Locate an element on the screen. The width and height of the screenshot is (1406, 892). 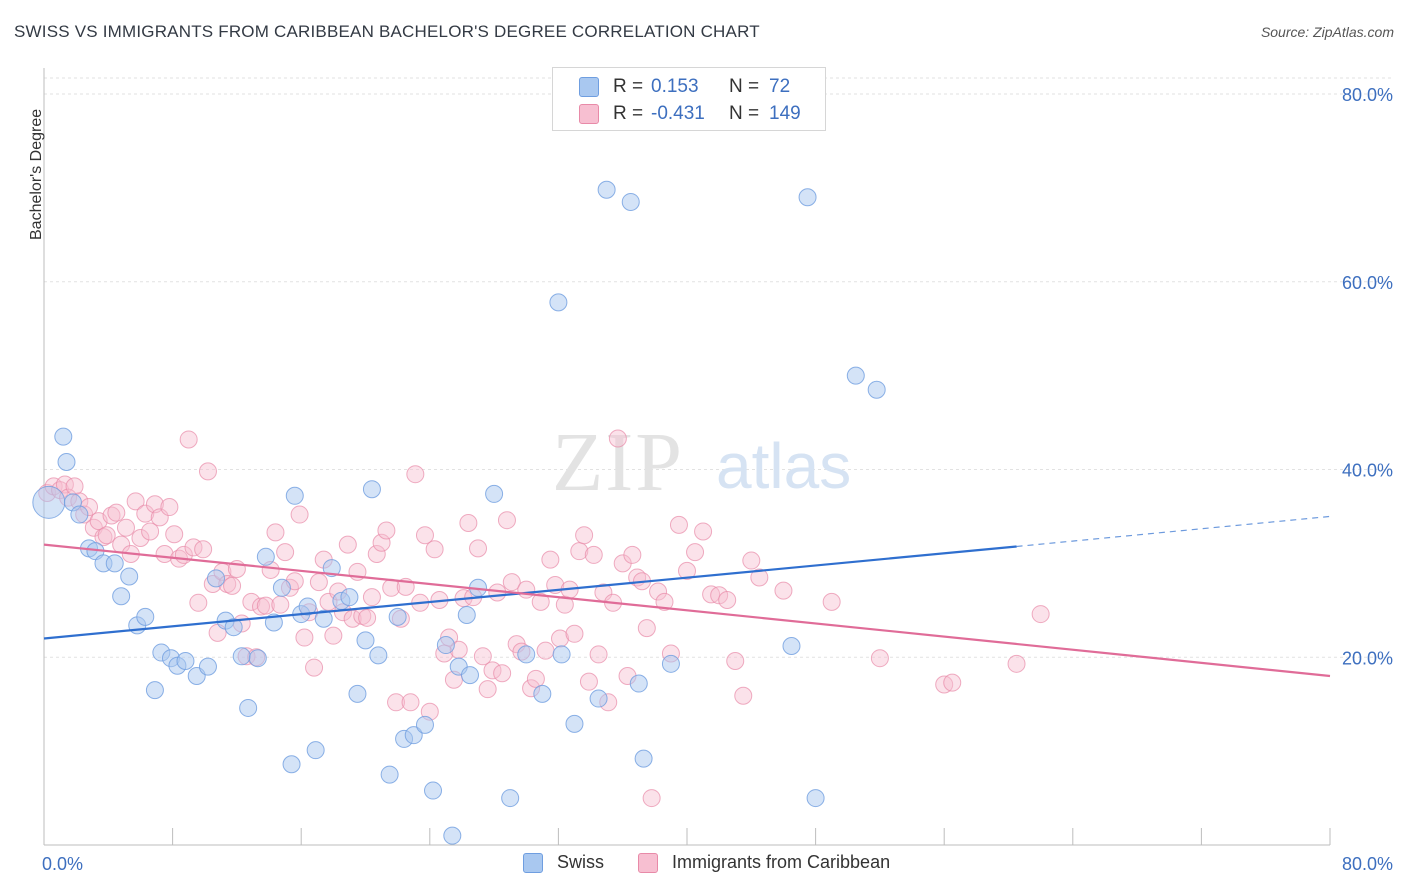
legend-r-value: -0.431 is located at coordinates (678, 113).